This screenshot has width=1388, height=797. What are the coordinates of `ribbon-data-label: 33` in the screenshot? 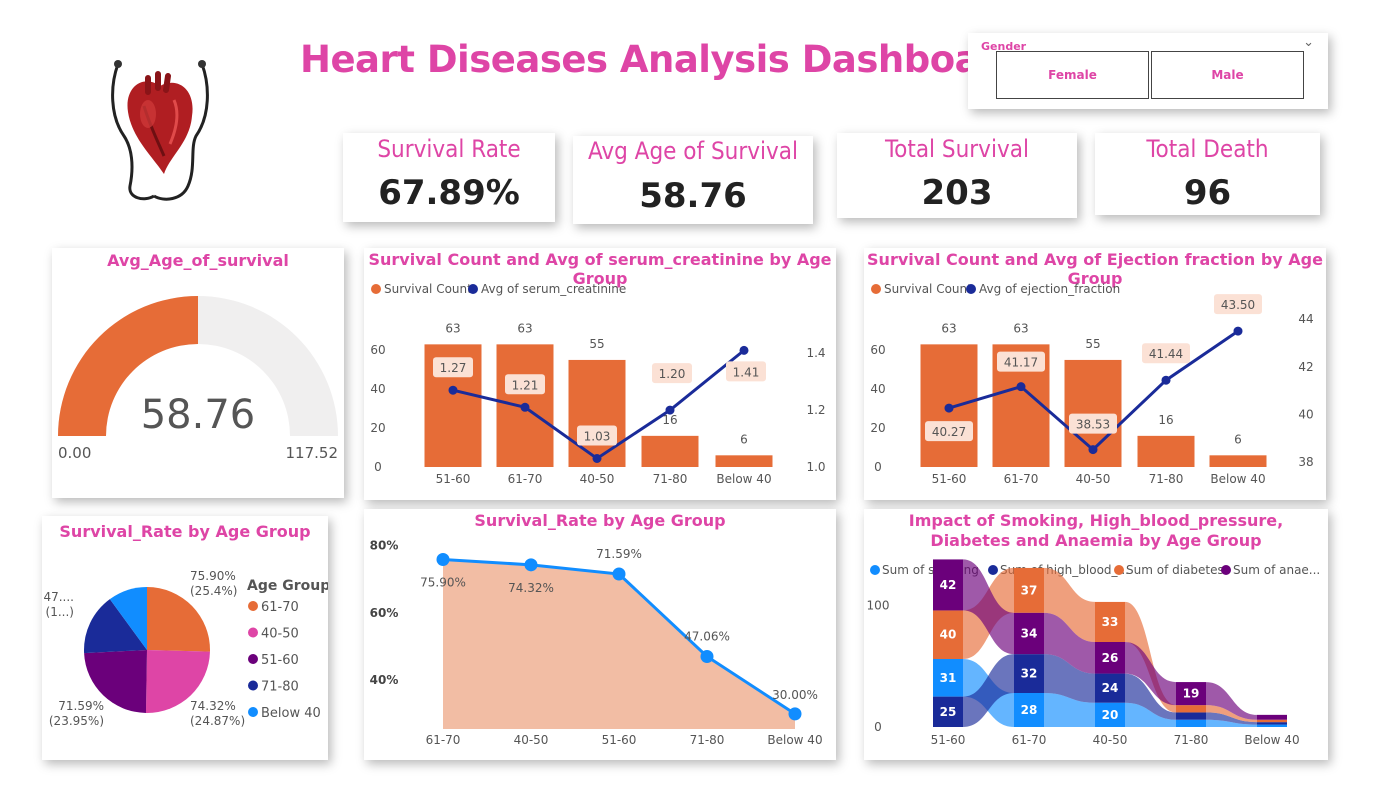 It's located at (1110, 622).